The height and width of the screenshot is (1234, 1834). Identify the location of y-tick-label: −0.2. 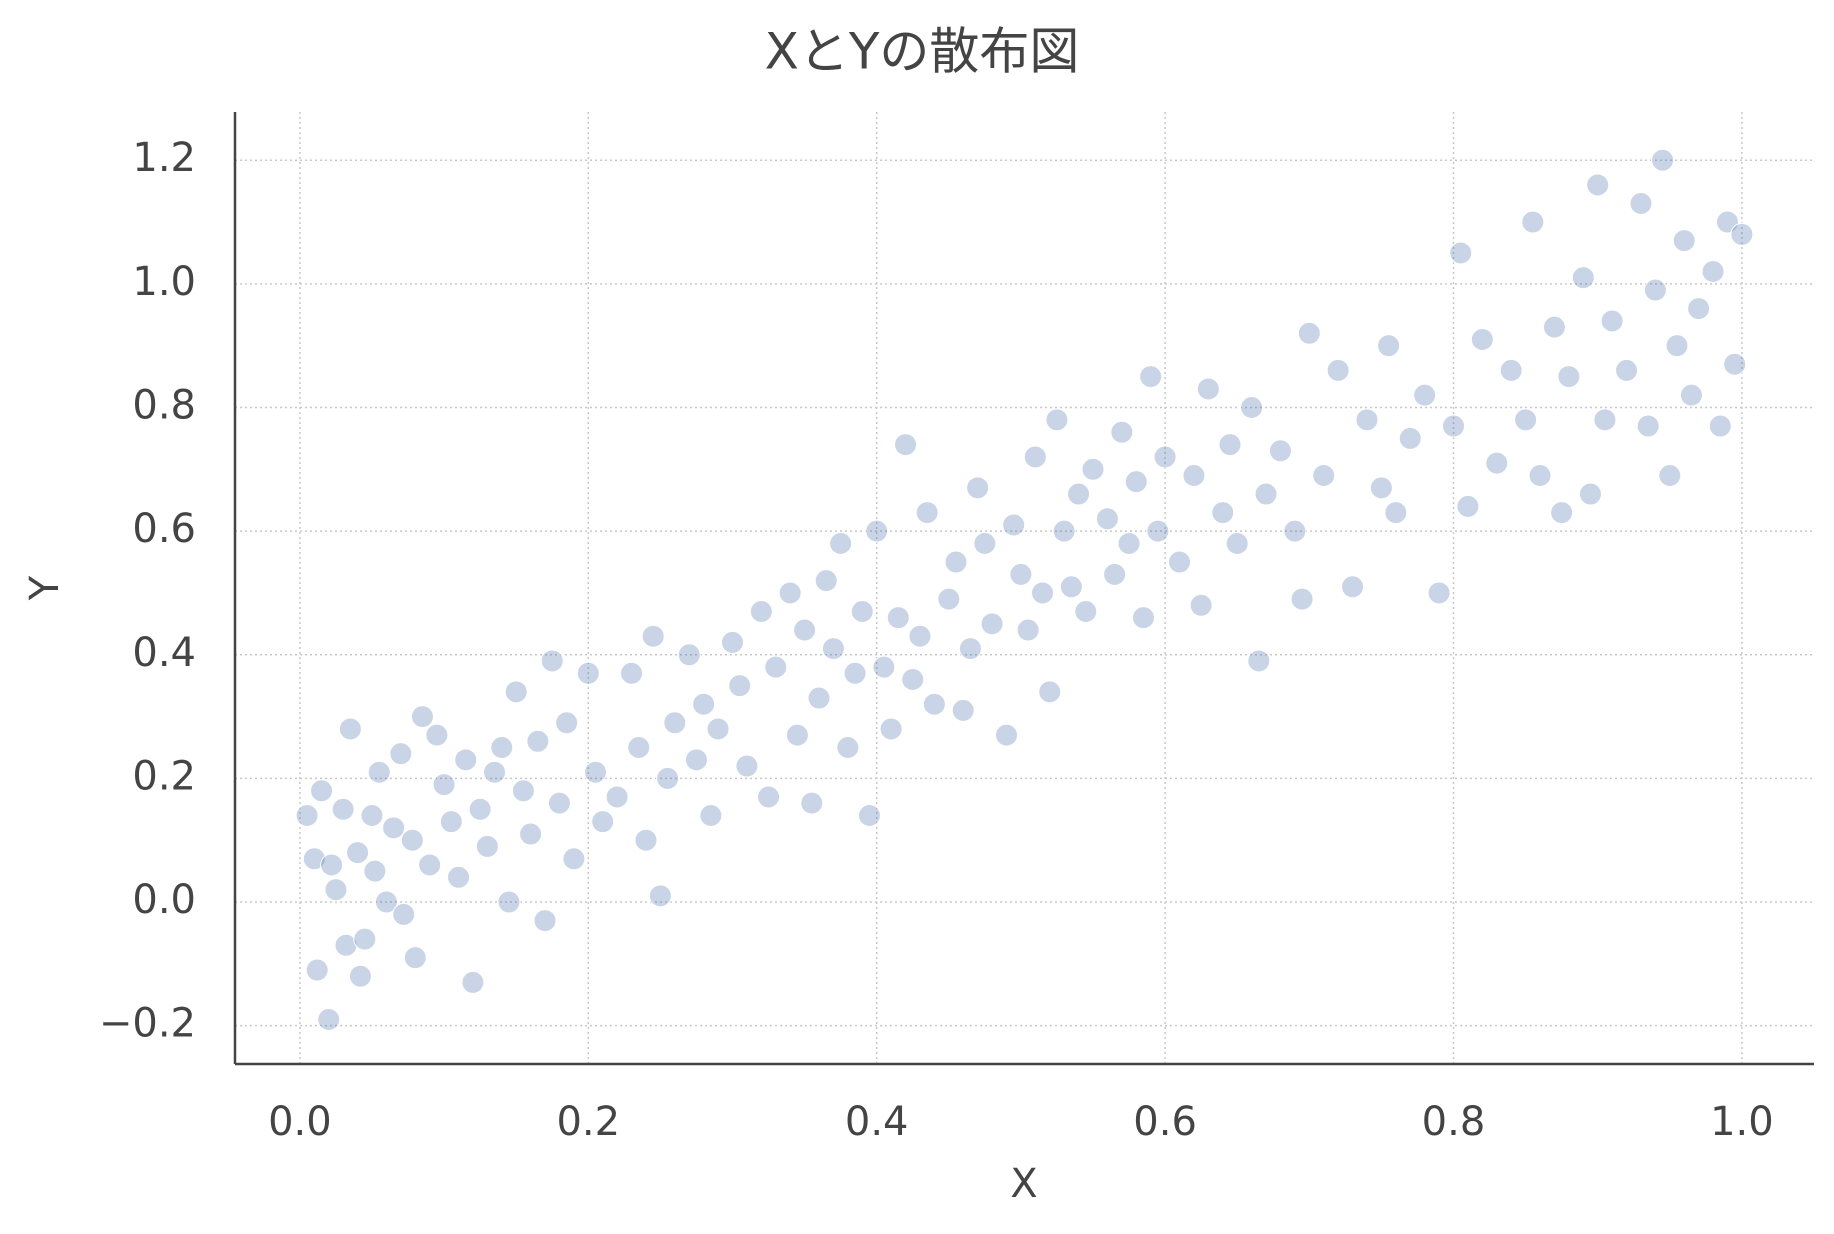
(147, 1024).